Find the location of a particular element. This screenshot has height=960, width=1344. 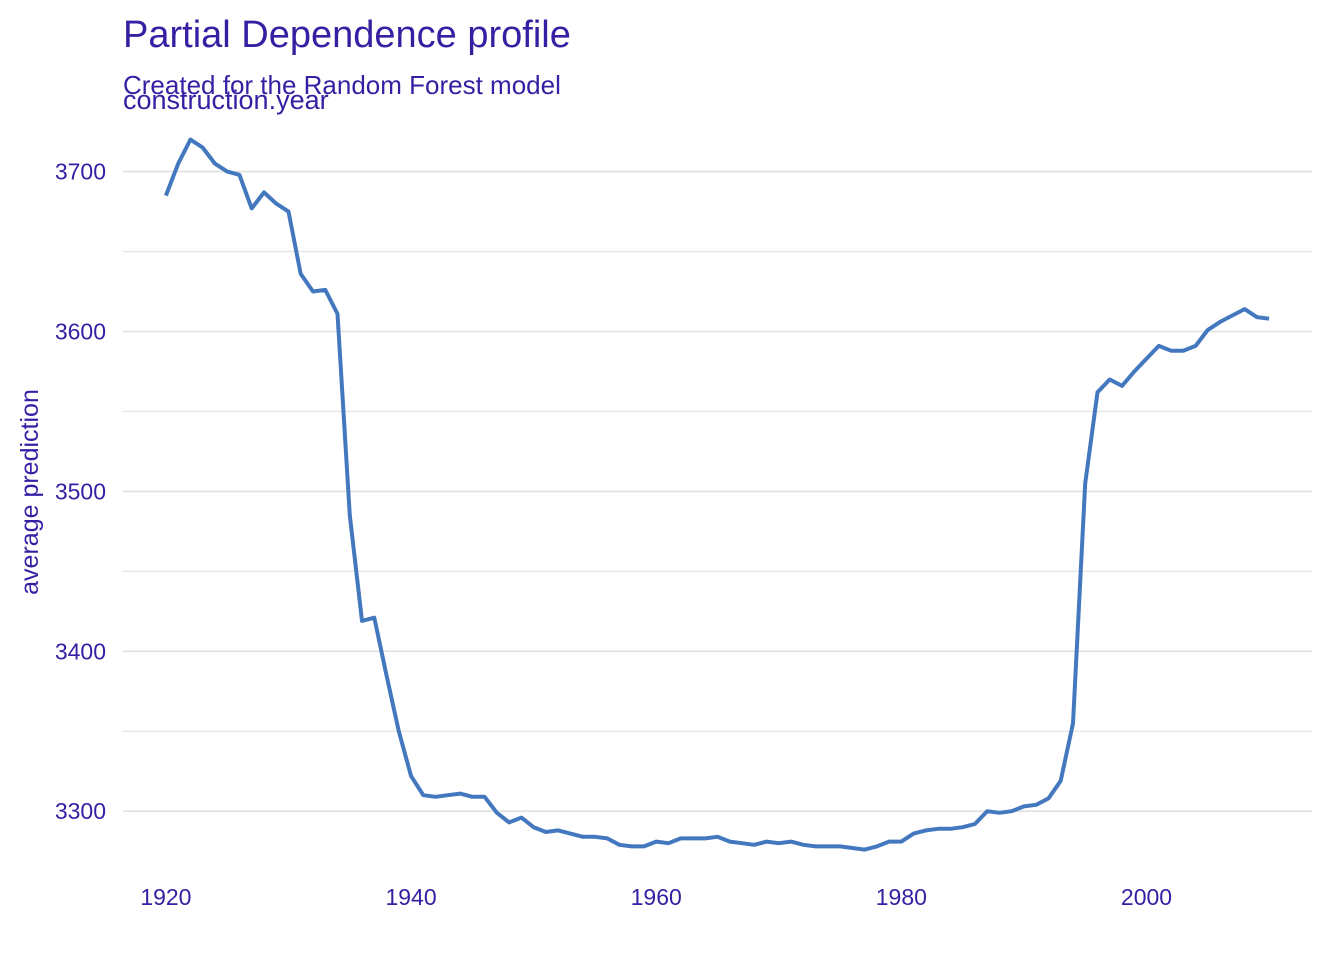

facet-label: construction.year is located at coordinates (226, 100).